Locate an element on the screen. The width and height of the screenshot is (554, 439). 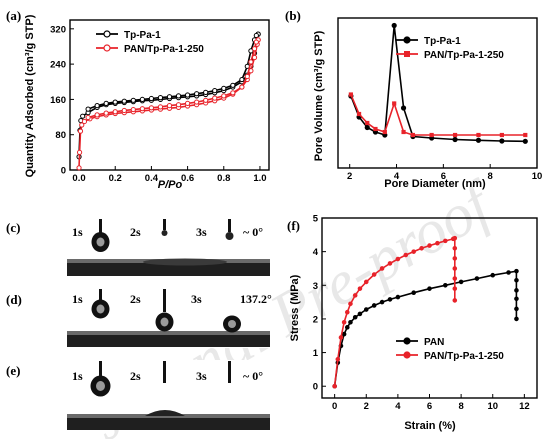
panel-a-legend-label: PAN/Tp-Pa-1-250 is located at coordinates (164, 49).